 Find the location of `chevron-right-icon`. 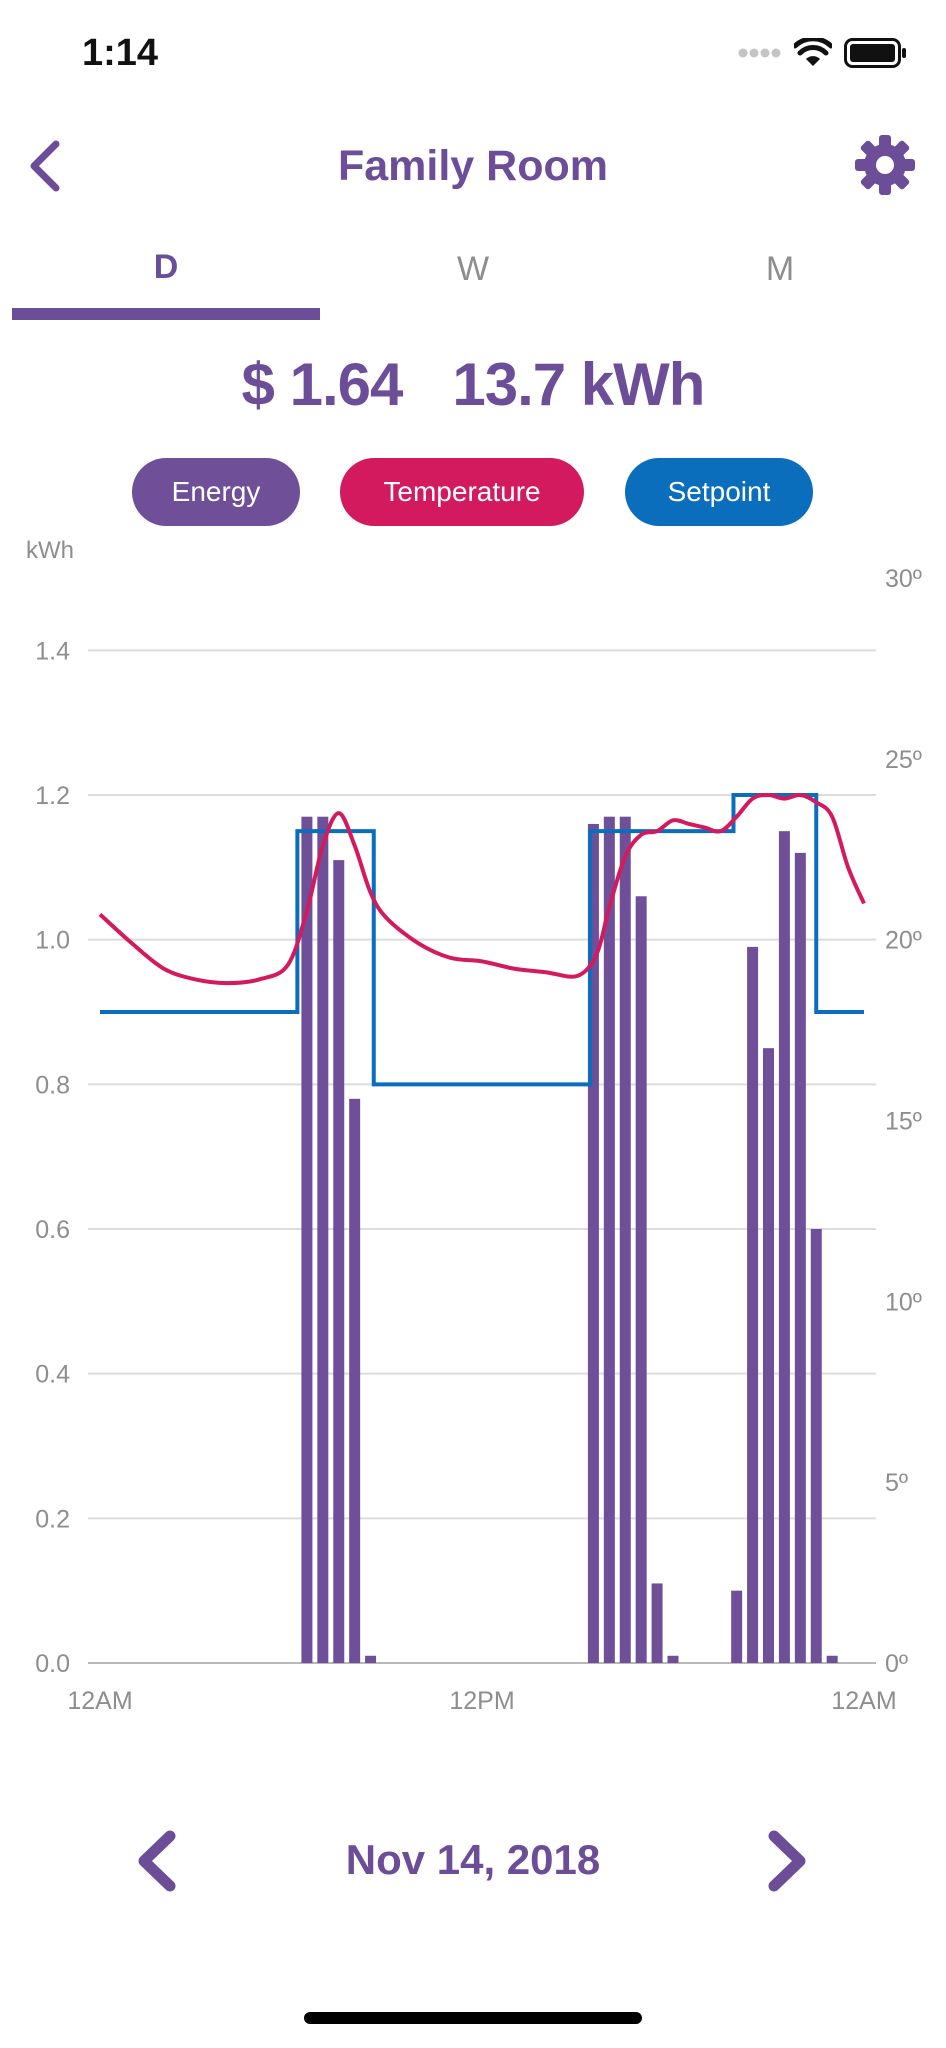

chevron-right-icon is located at coordinates (787, 1861).